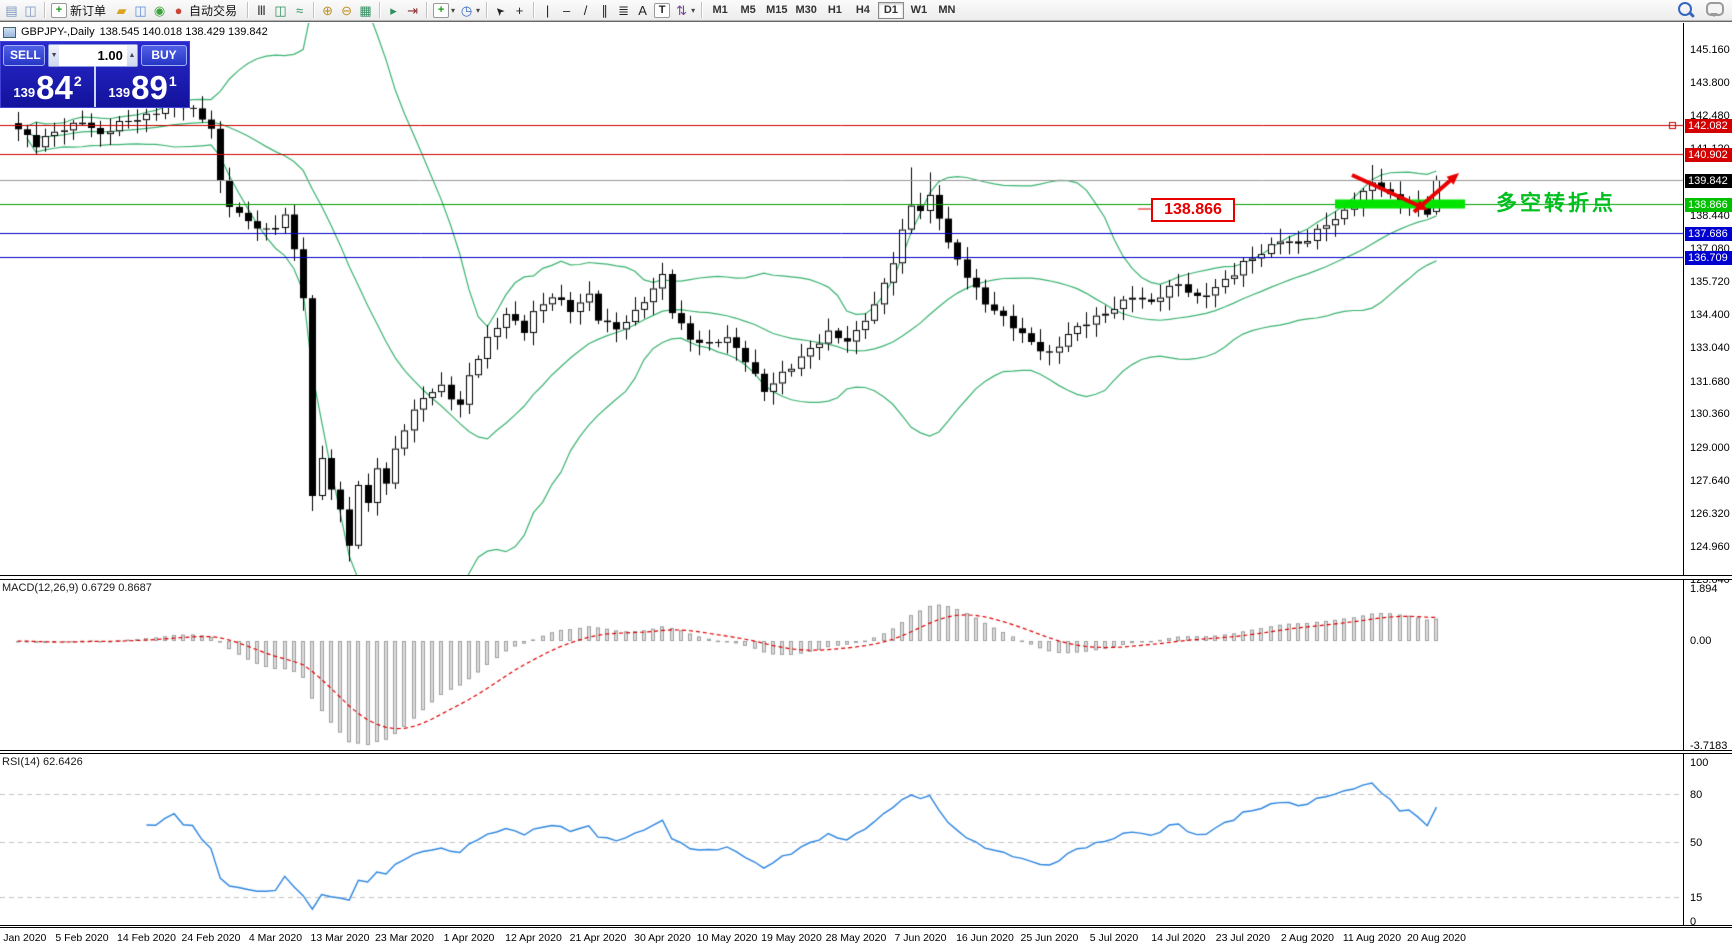 This screenshot has width=1732, height=948. What do you see at coordinates (453, 10) in the screenshot?
I see `add-indicator-icon-caret: ▾` at bounding box center [453, 10].